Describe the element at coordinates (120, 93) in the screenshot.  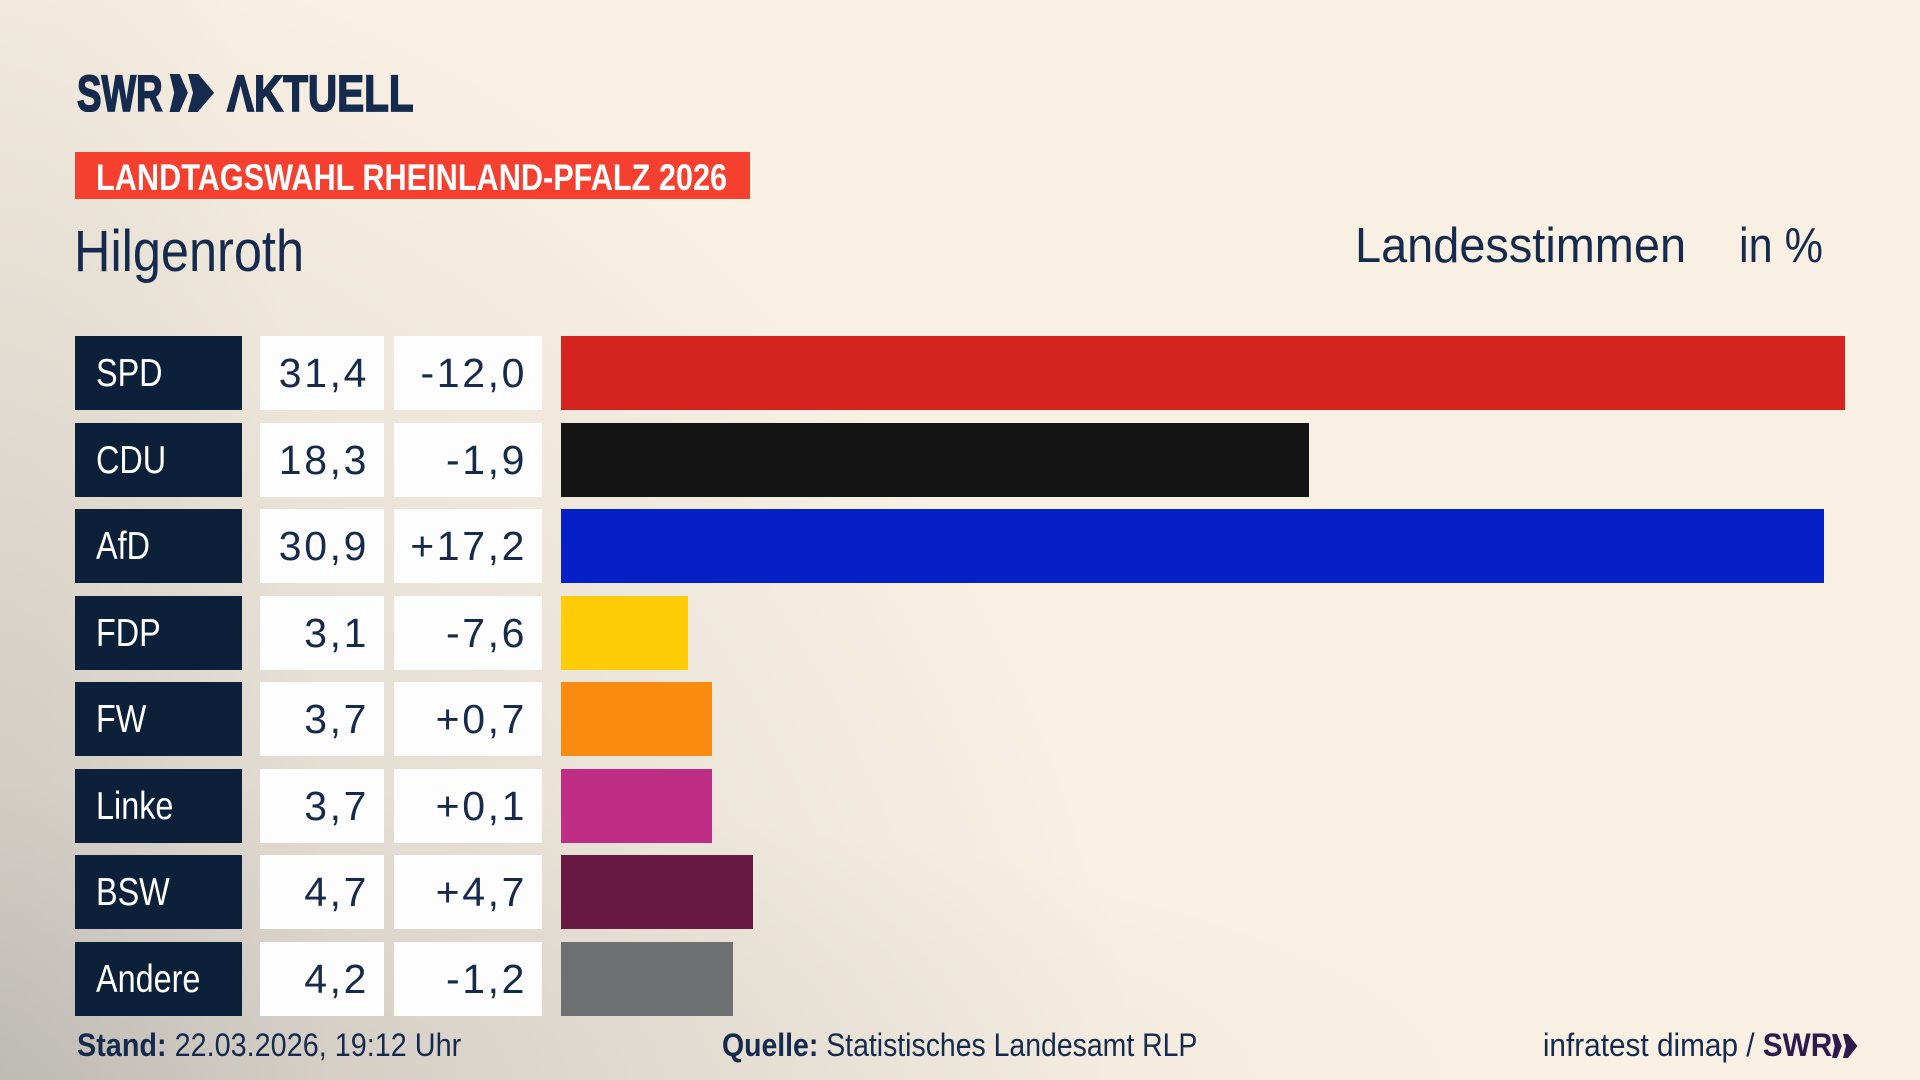
I see `svg-text: SWR` at that location.